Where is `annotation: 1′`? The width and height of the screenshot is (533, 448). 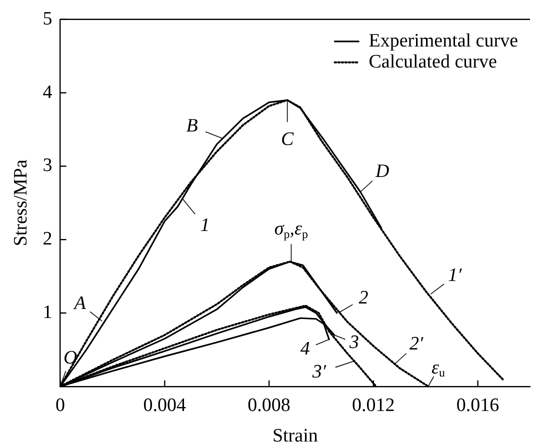
annotation: 1′ is located at coordinates (455, 275).